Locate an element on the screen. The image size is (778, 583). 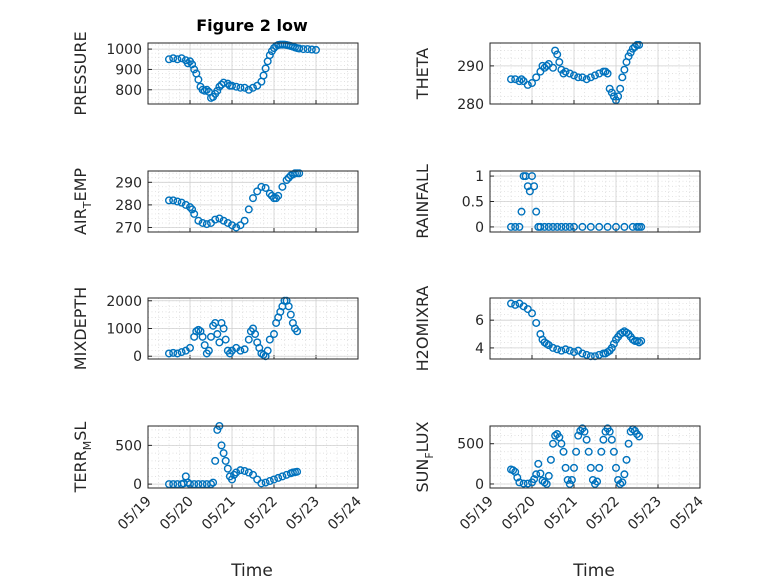
x-tick-label: 05/22 is located at coordinates (603, 514).